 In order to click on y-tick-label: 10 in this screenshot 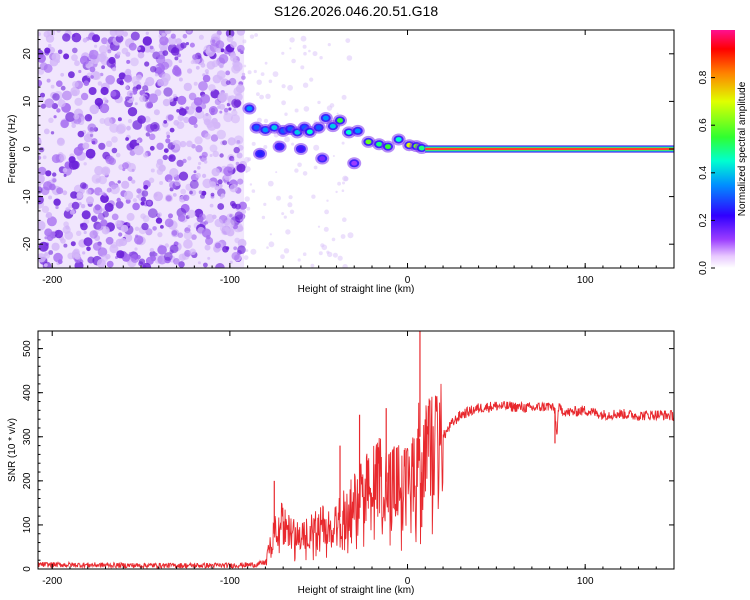, I will do `click(27, 101)`.